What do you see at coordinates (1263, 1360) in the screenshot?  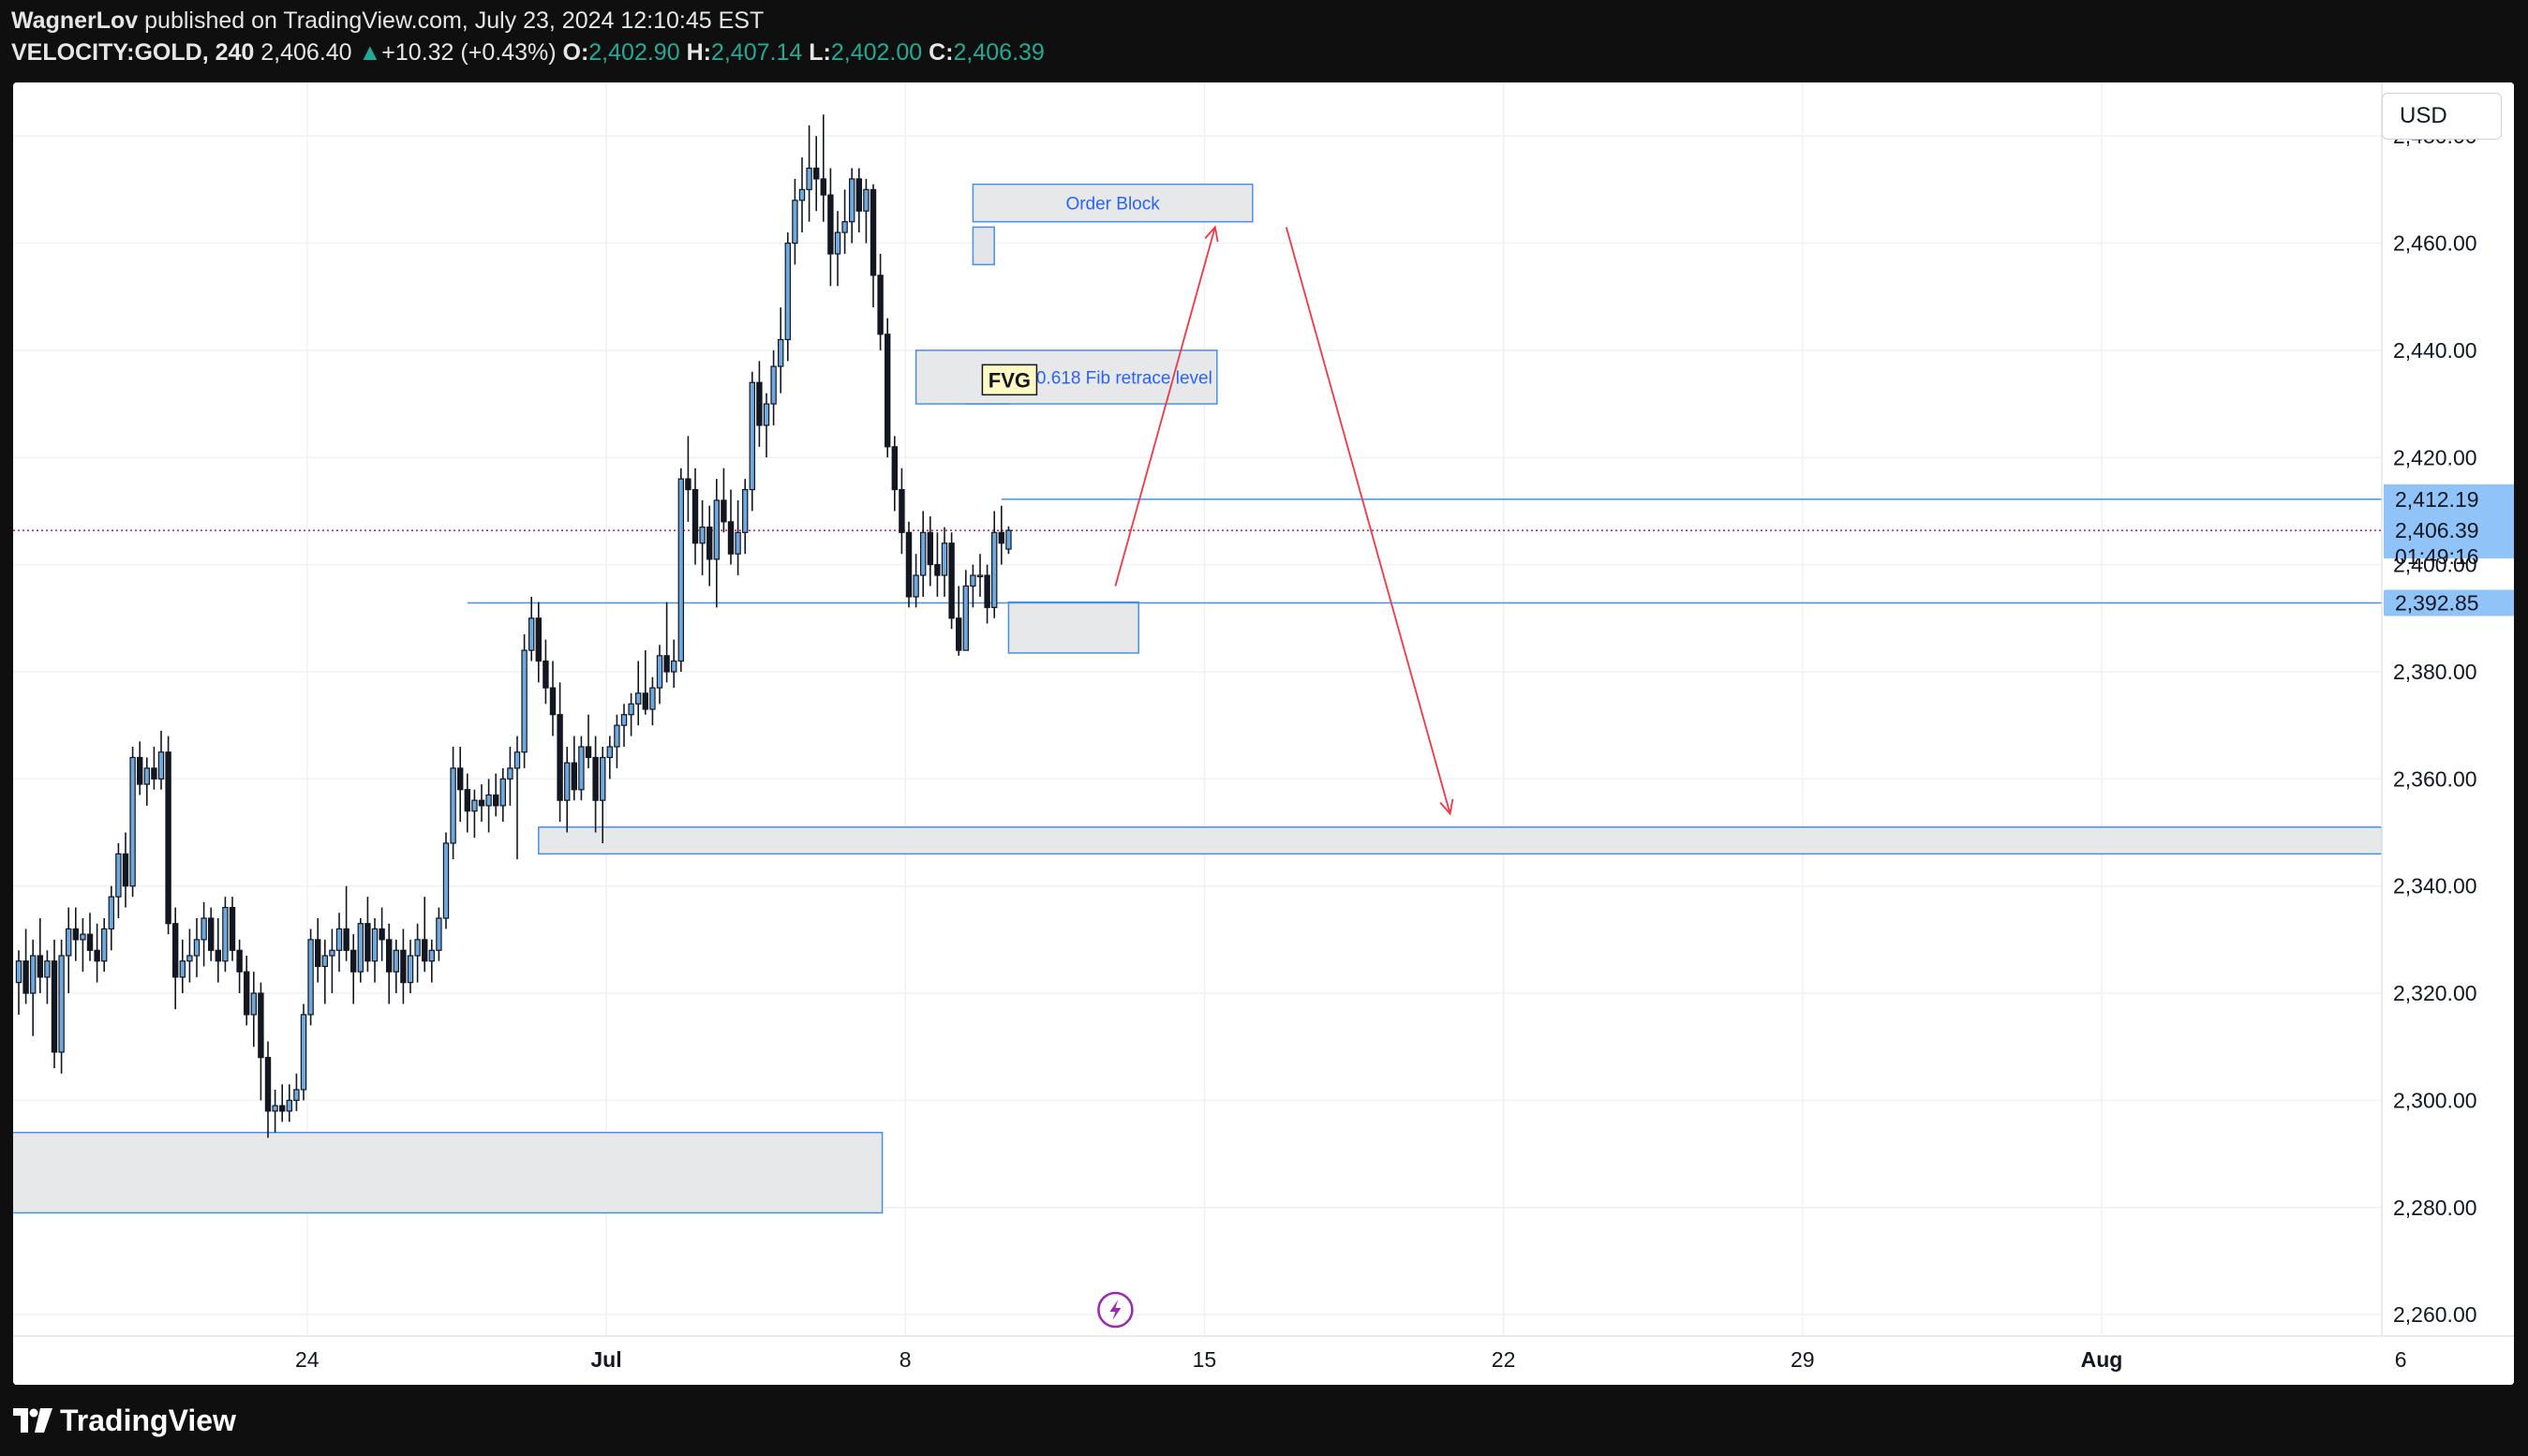 I see `time-axis: 24Jul8152229Aug612` at bounding box center [1263, 1360].